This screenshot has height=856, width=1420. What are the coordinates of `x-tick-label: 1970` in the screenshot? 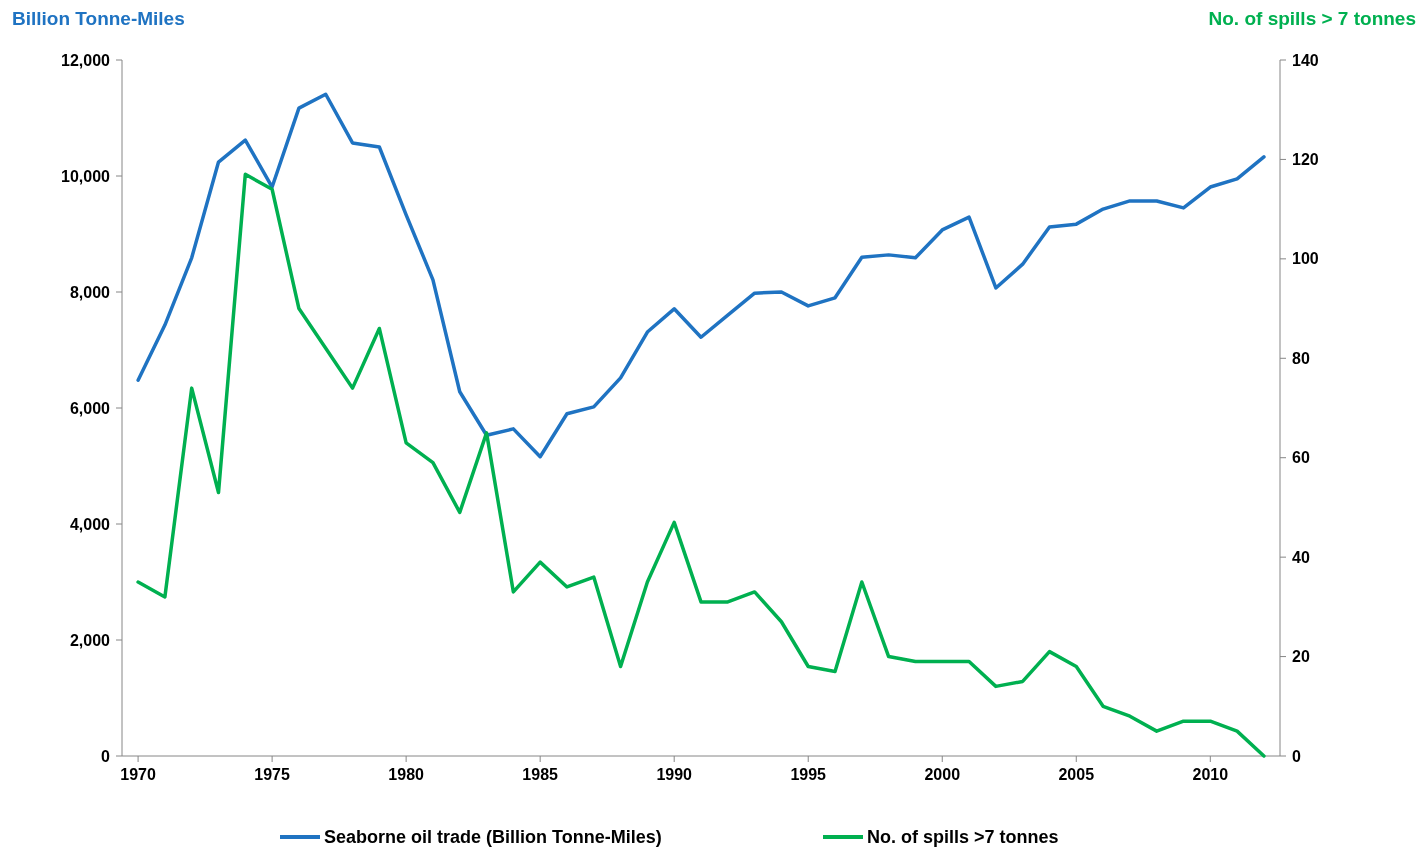 It's located at (138, 774).